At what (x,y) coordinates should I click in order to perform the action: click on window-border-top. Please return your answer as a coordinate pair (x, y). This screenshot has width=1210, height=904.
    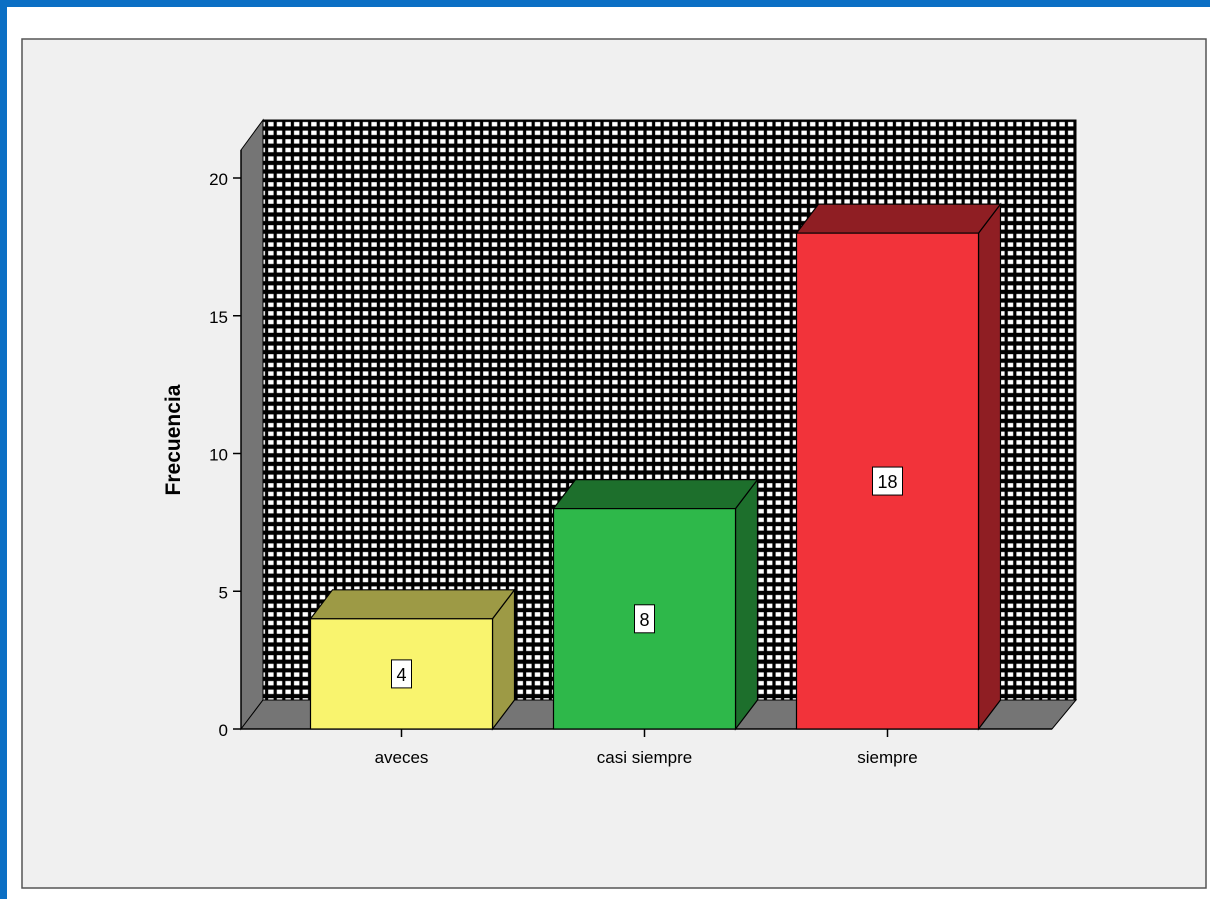
    Looking at the image, I should click on (605, 3).